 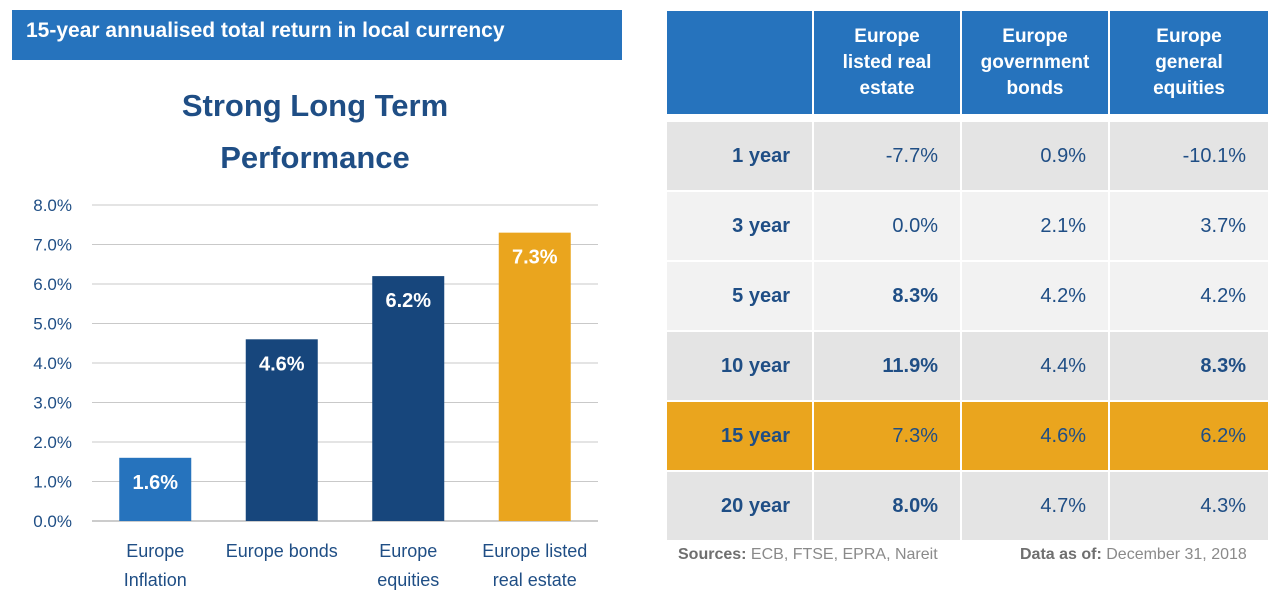 What do you see at coordinates (1035, 366) in the screenshot?
I see `cell-government-bonds: 4.4%` at bounding box center [1035, 366].